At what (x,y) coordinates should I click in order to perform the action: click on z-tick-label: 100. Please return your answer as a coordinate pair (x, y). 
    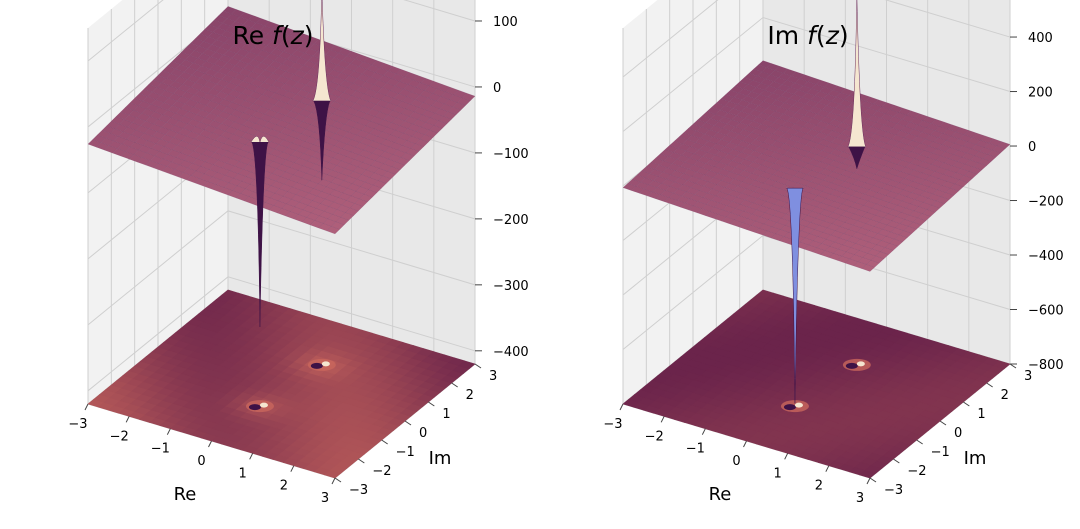
    Looking at the image, I should click on (505, 22).